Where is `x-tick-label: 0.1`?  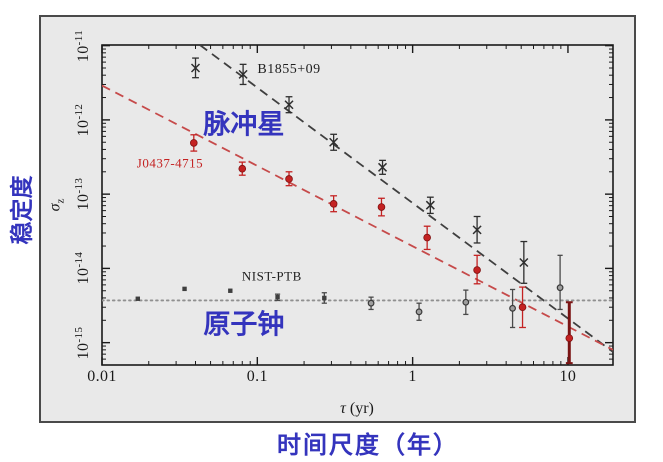 x-tick-label: 0.1 is located at coordinates (257, 376).